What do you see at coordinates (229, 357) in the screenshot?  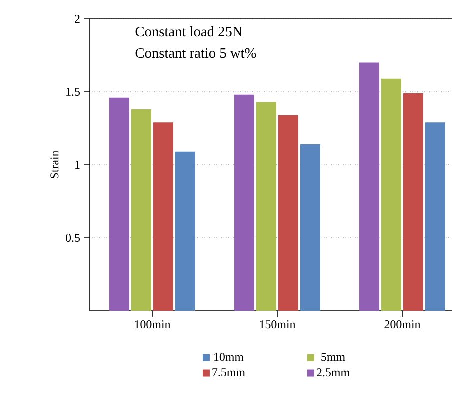 I see `legend-label: 10mm` at bounding box center [229, 357].